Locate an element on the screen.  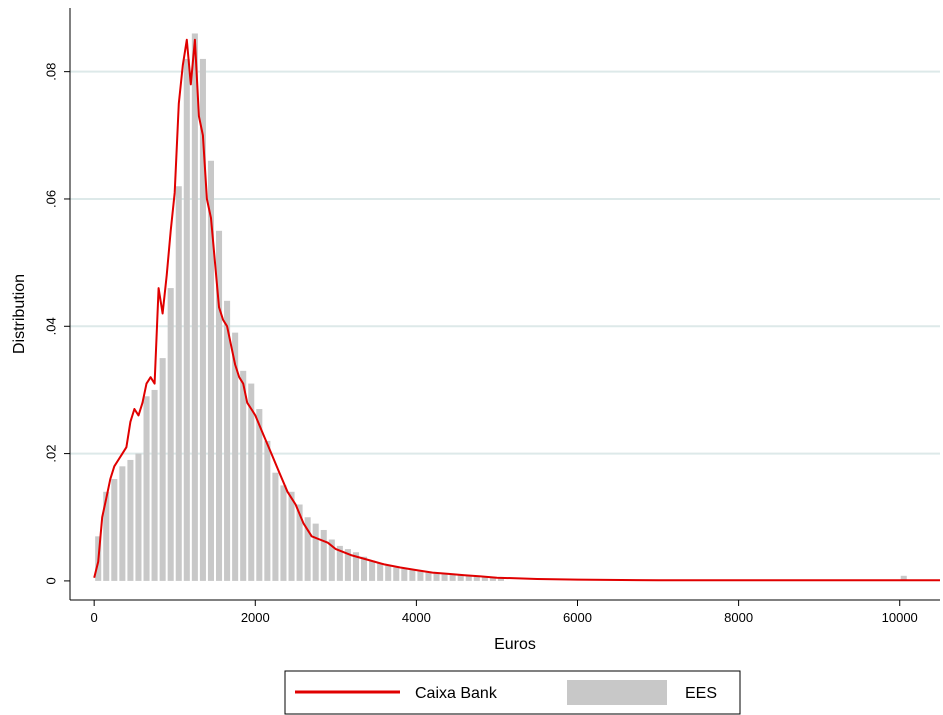
legend-swatch-ees is located at coordinates (617, 692).